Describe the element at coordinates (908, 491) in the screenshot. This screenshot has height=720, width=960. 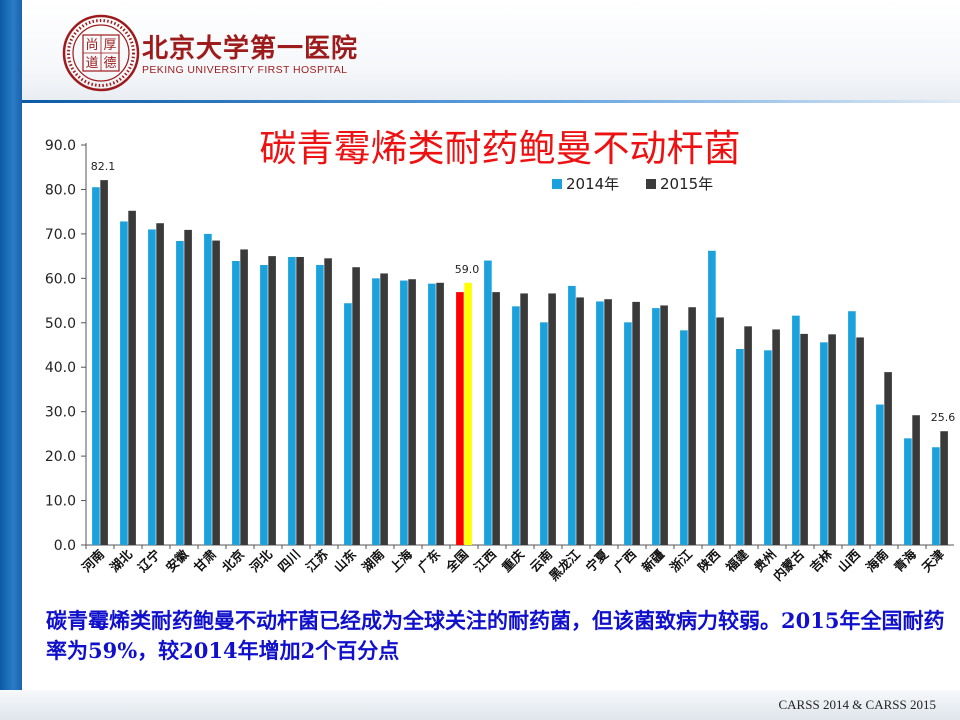
I see `bar-2014-青海` at that location.